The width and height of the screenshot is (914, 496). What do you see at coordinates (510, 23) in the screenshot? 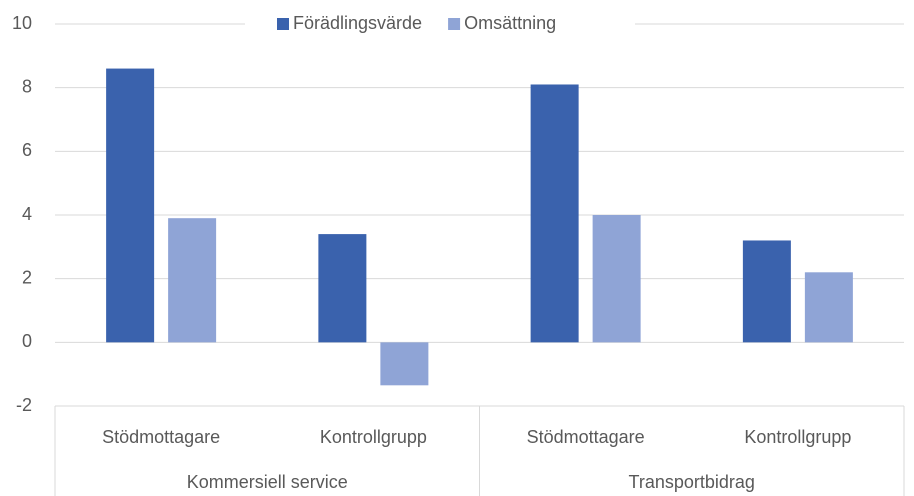
I see `legend-label: Omsättning` at bounding box center [510, 23].